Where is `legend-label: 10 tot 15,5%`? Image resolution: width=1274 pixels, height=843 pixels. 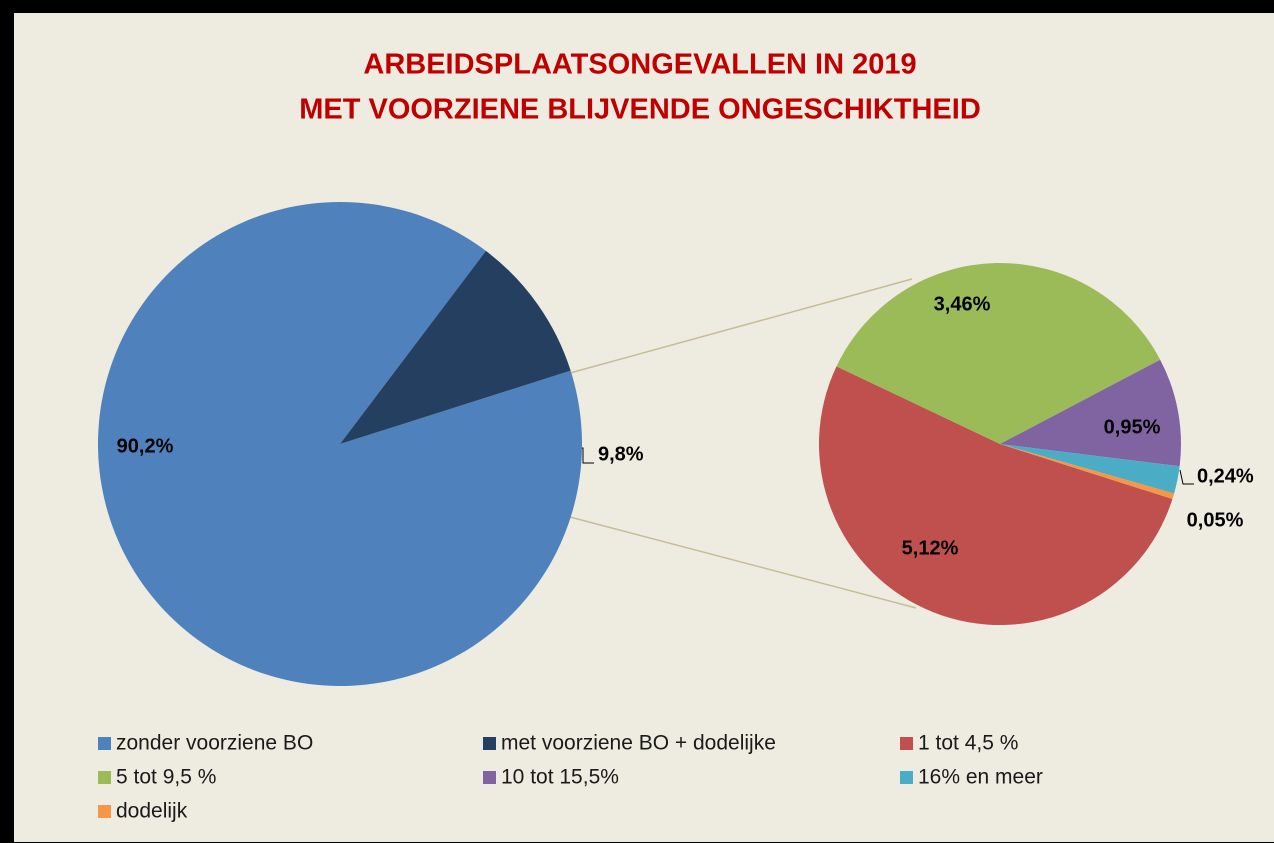 legend-label: 10 tot 15,5% is located at coordinates (560, 777).